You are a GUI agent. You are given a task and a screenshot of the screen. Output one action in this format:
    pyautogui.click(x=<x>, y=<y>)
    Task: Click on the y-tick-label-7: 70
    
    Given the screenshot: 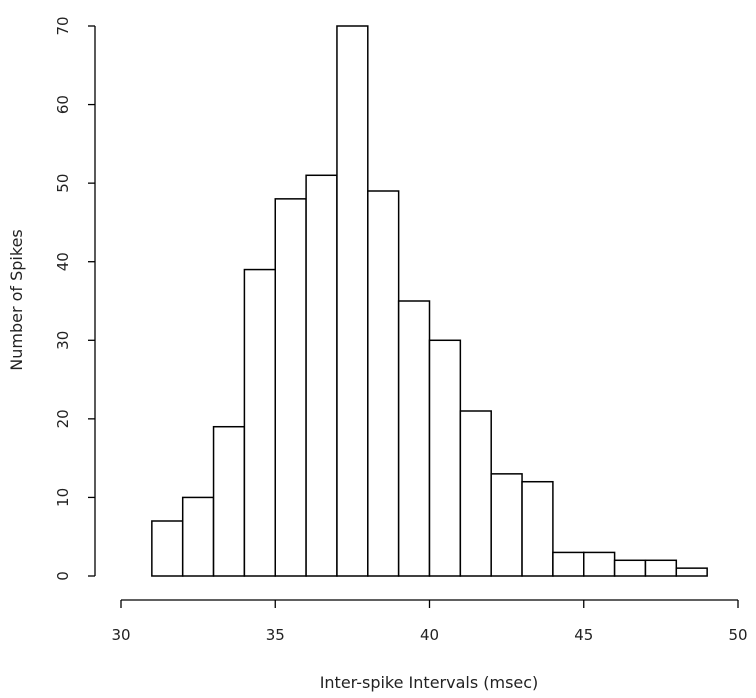 What is the action you would take?
    pyautogui.click(x=63, y=25)
    